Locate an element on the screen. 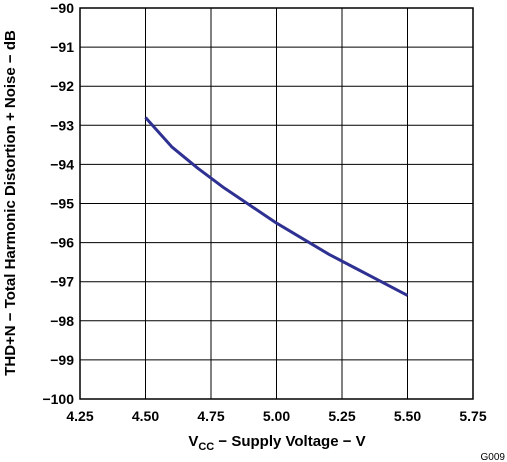 The image size is (507, 462). y-tick-label: −90 is located at coordinates (62, 8).